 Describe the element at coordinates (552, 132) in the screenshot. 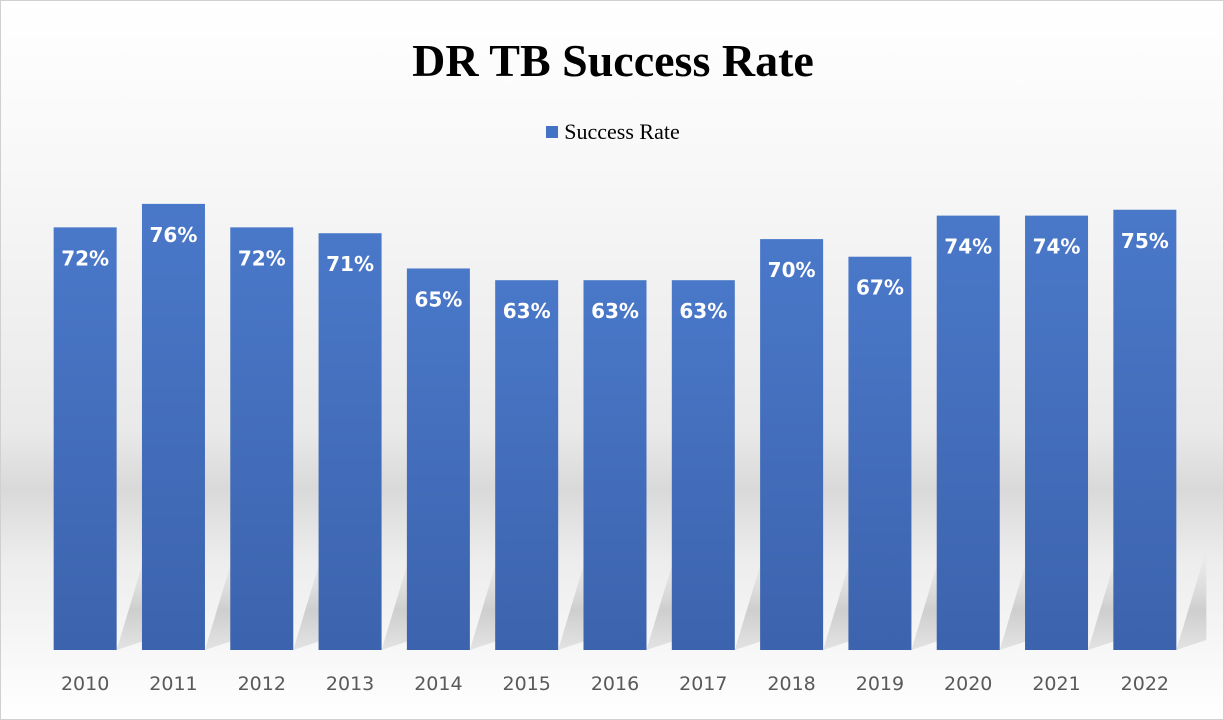

I see `legend-swatch` at that location.